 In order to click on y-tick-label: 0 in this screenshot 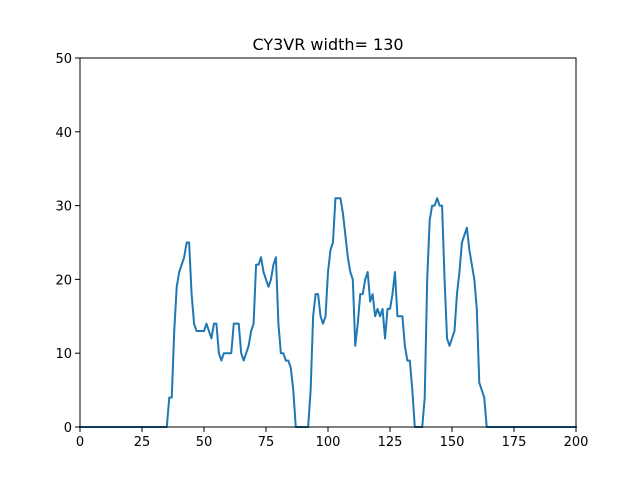, I will do `click(68, 428)`.